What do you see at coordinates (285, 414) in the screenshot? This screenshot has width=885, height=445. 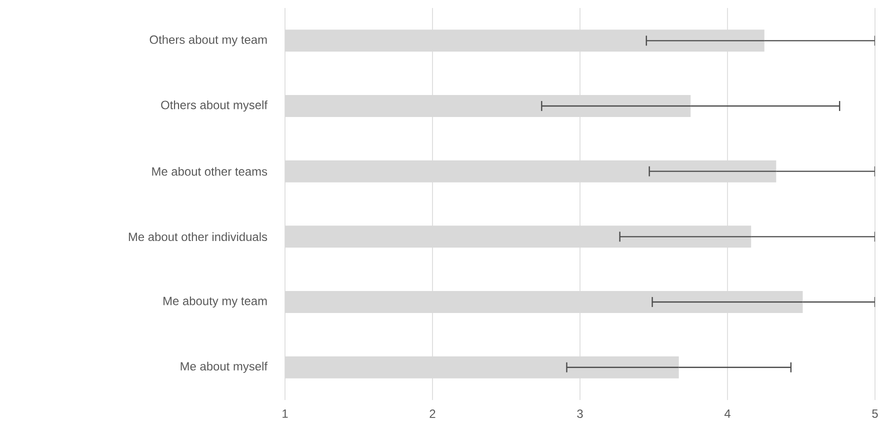 I see `x-tick-label: 1` at bounding box center [285, 414].